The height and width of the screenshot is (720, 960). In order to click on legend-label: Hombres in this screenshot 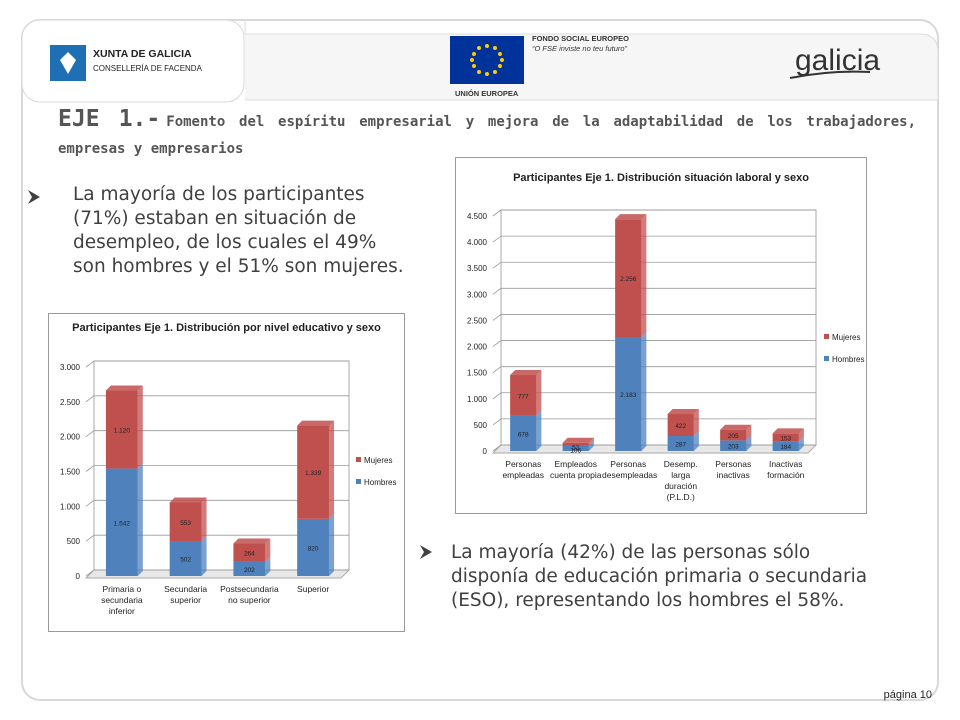, I will do `click(380, 482)`.